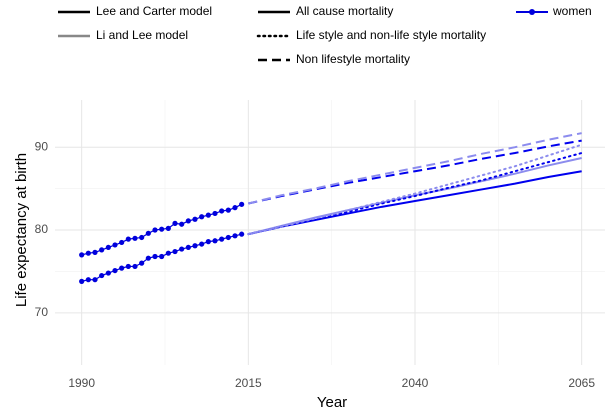 The width and height of the screenshot is (614, 414). I want to click on y-tick-label: 80, so click(42, 229).